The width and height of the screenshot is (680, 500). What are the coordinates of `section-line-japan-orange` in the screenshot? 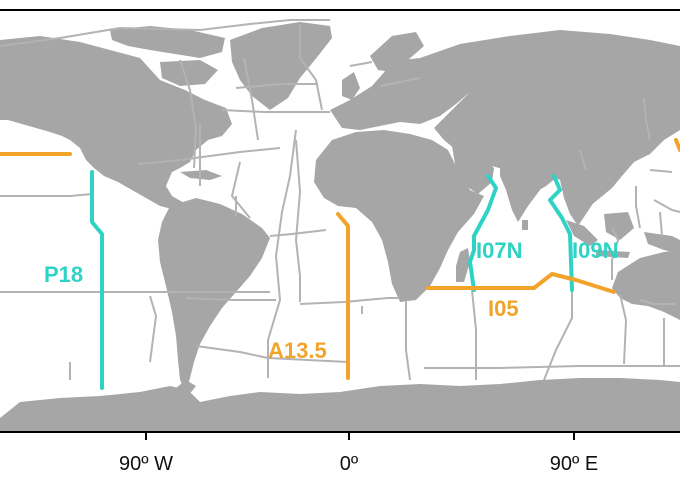 It's located at (677, 145).